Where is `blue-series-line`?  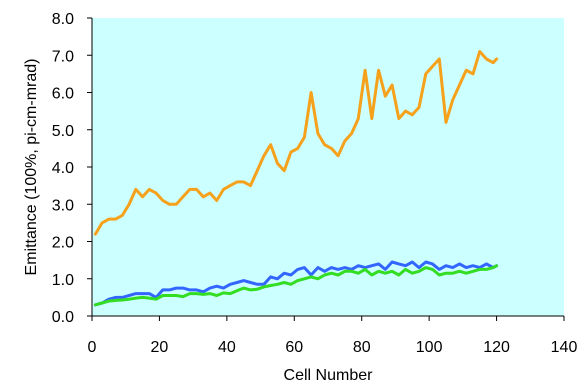
blue-series-line is located at coordinates (296, 283).